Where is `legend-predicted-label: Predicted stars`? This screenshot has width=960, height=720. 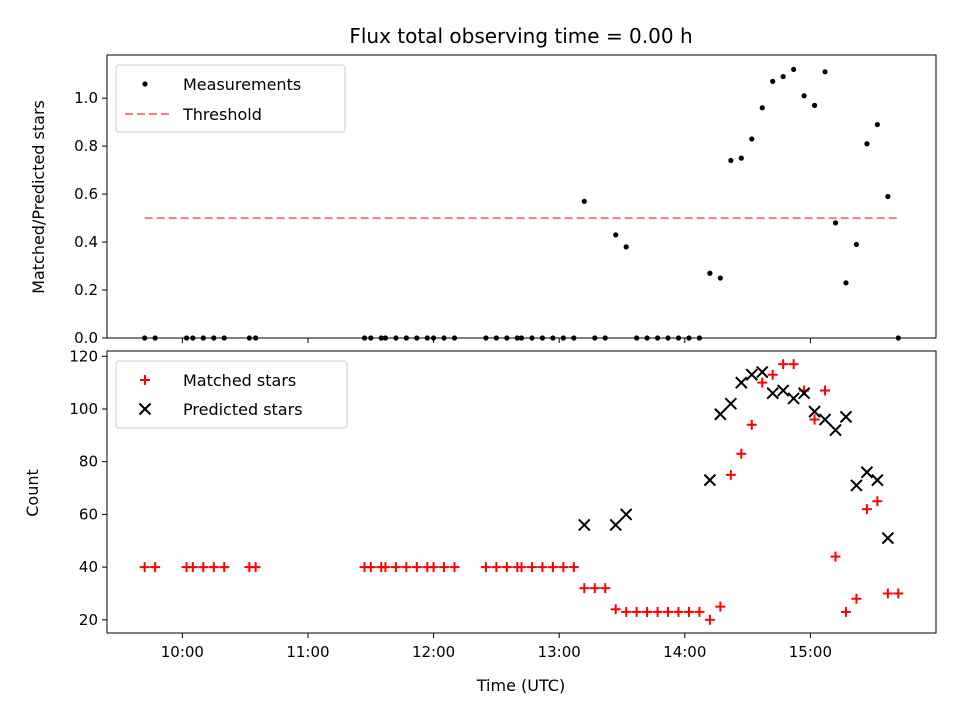 legend-predicted-label: Predicted stars is located at coordinates (243, 409).